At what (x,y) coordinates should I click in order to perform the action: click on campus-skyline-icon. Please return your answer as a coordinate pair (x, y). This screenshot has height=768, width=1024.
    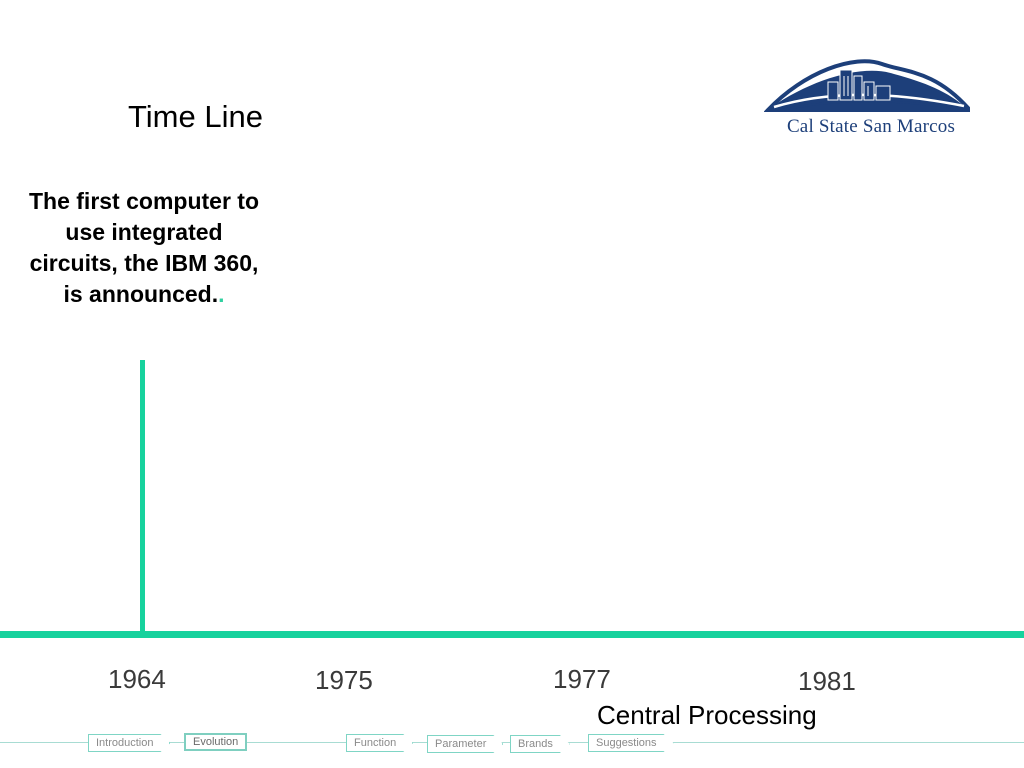
    Looking at the image, I should click on (867, 85).